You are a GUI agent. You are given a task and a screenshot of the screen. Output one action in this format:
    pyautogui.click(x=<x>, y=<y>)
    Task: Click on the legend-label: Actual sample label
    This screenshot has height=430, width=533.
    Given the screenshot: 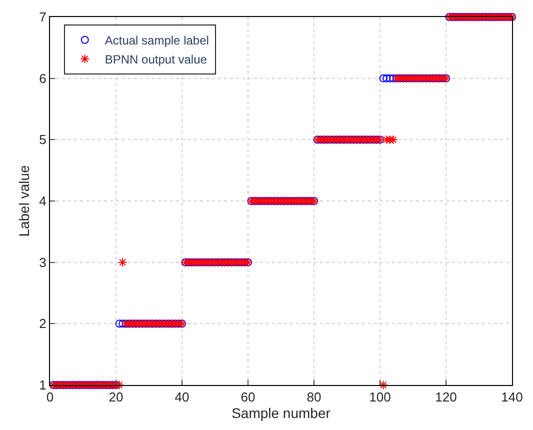 What is the action you would take?
    pyautogui.click(x=156, y=41)
    